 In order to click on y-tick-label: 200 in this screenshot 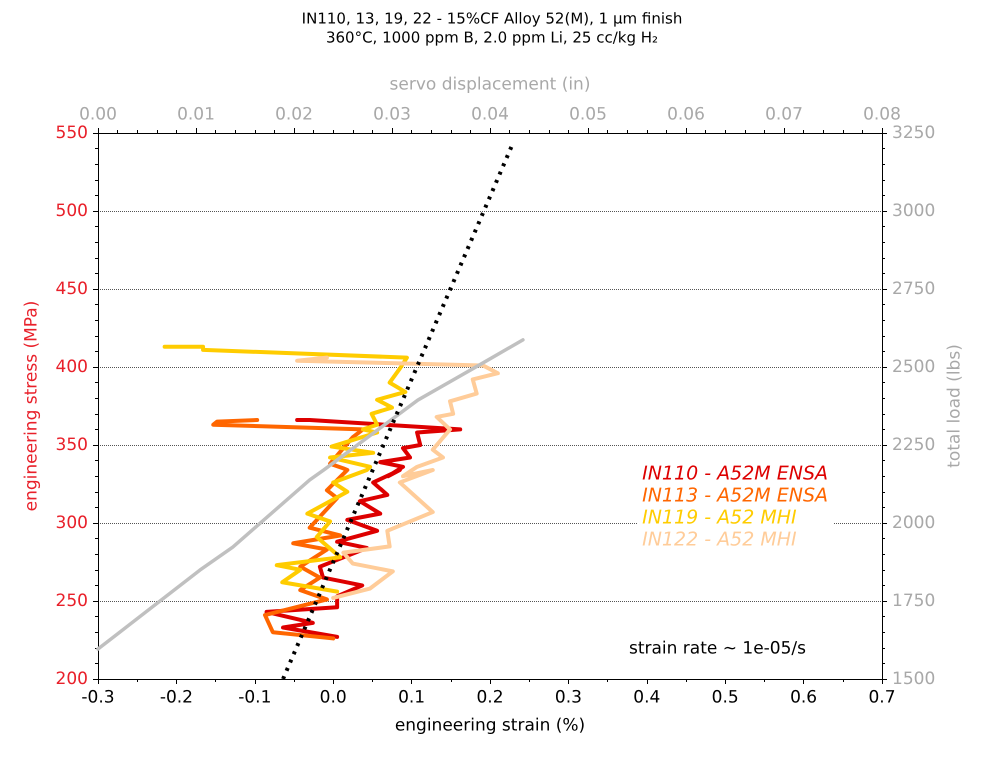, I will do `click(72, 679)`.